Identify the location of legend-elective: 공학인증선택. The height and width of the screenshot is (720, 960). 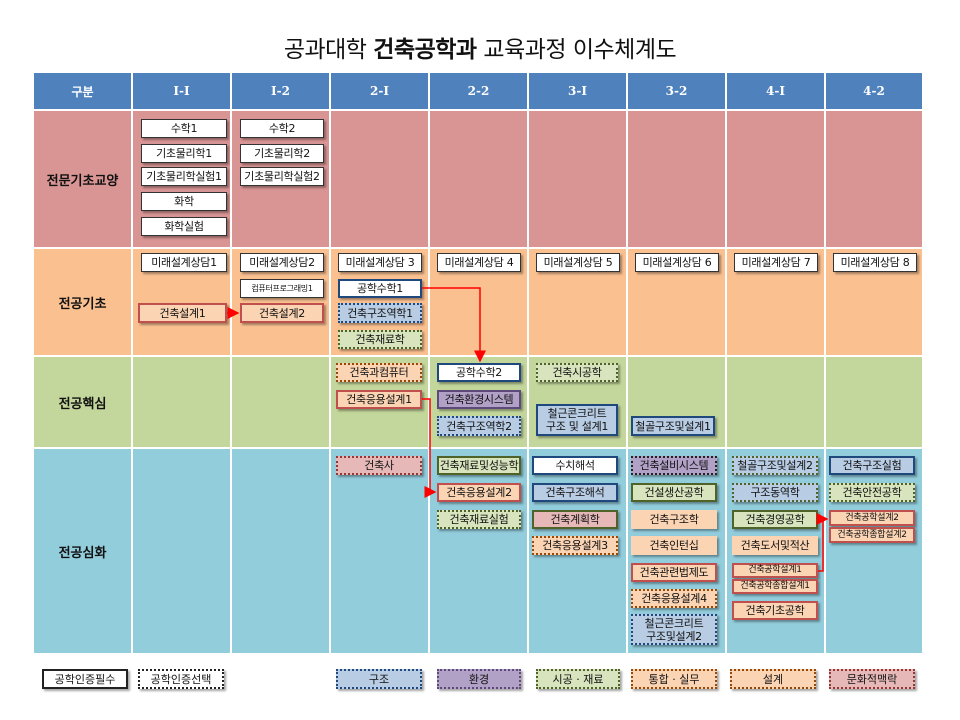
(181, 679).